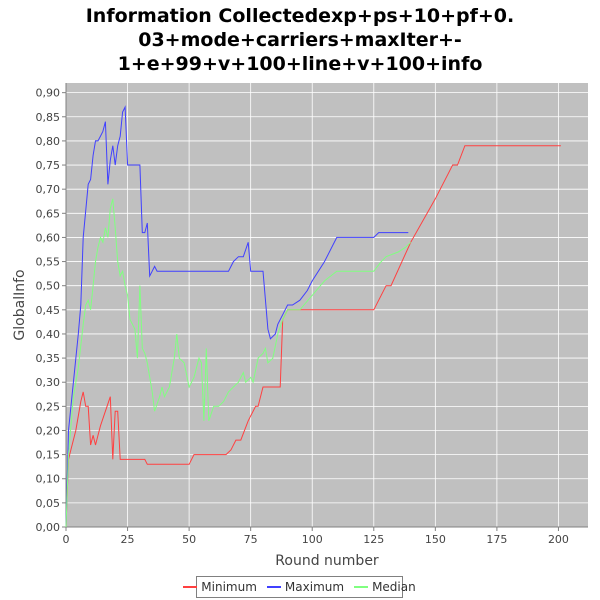 The height and width of the screenshot is (600, 600). Describe the element at coordinates (48, 334) in the screenshot. I see `y-tick-label: 0,40` at that location.